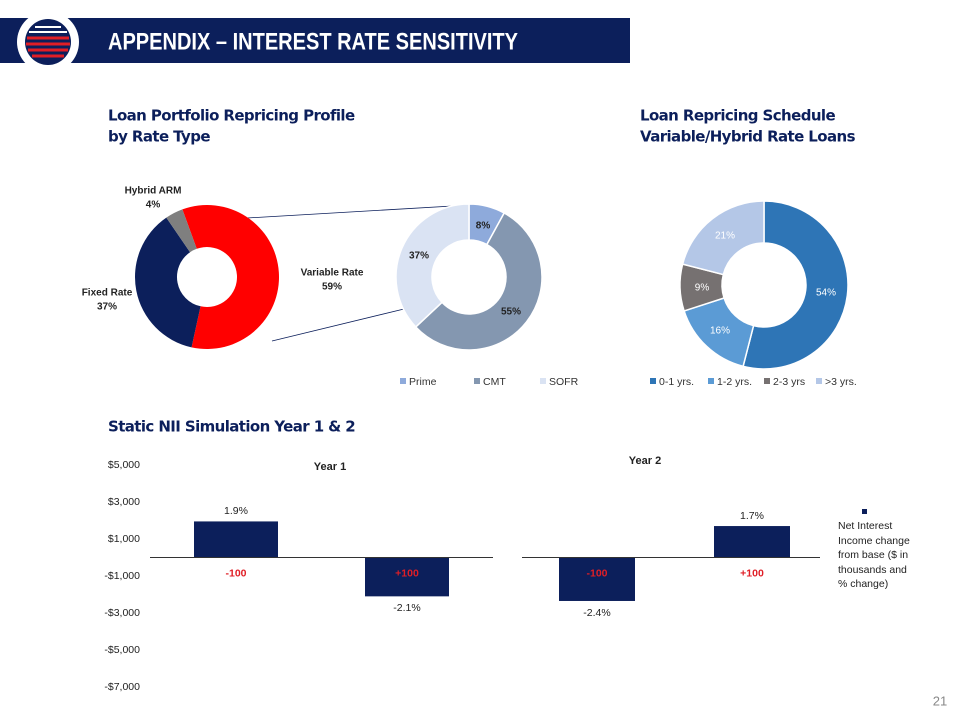 This screenshot has height=720, width=960. I want to click on chart-title: Year 2, so click(645, 461).